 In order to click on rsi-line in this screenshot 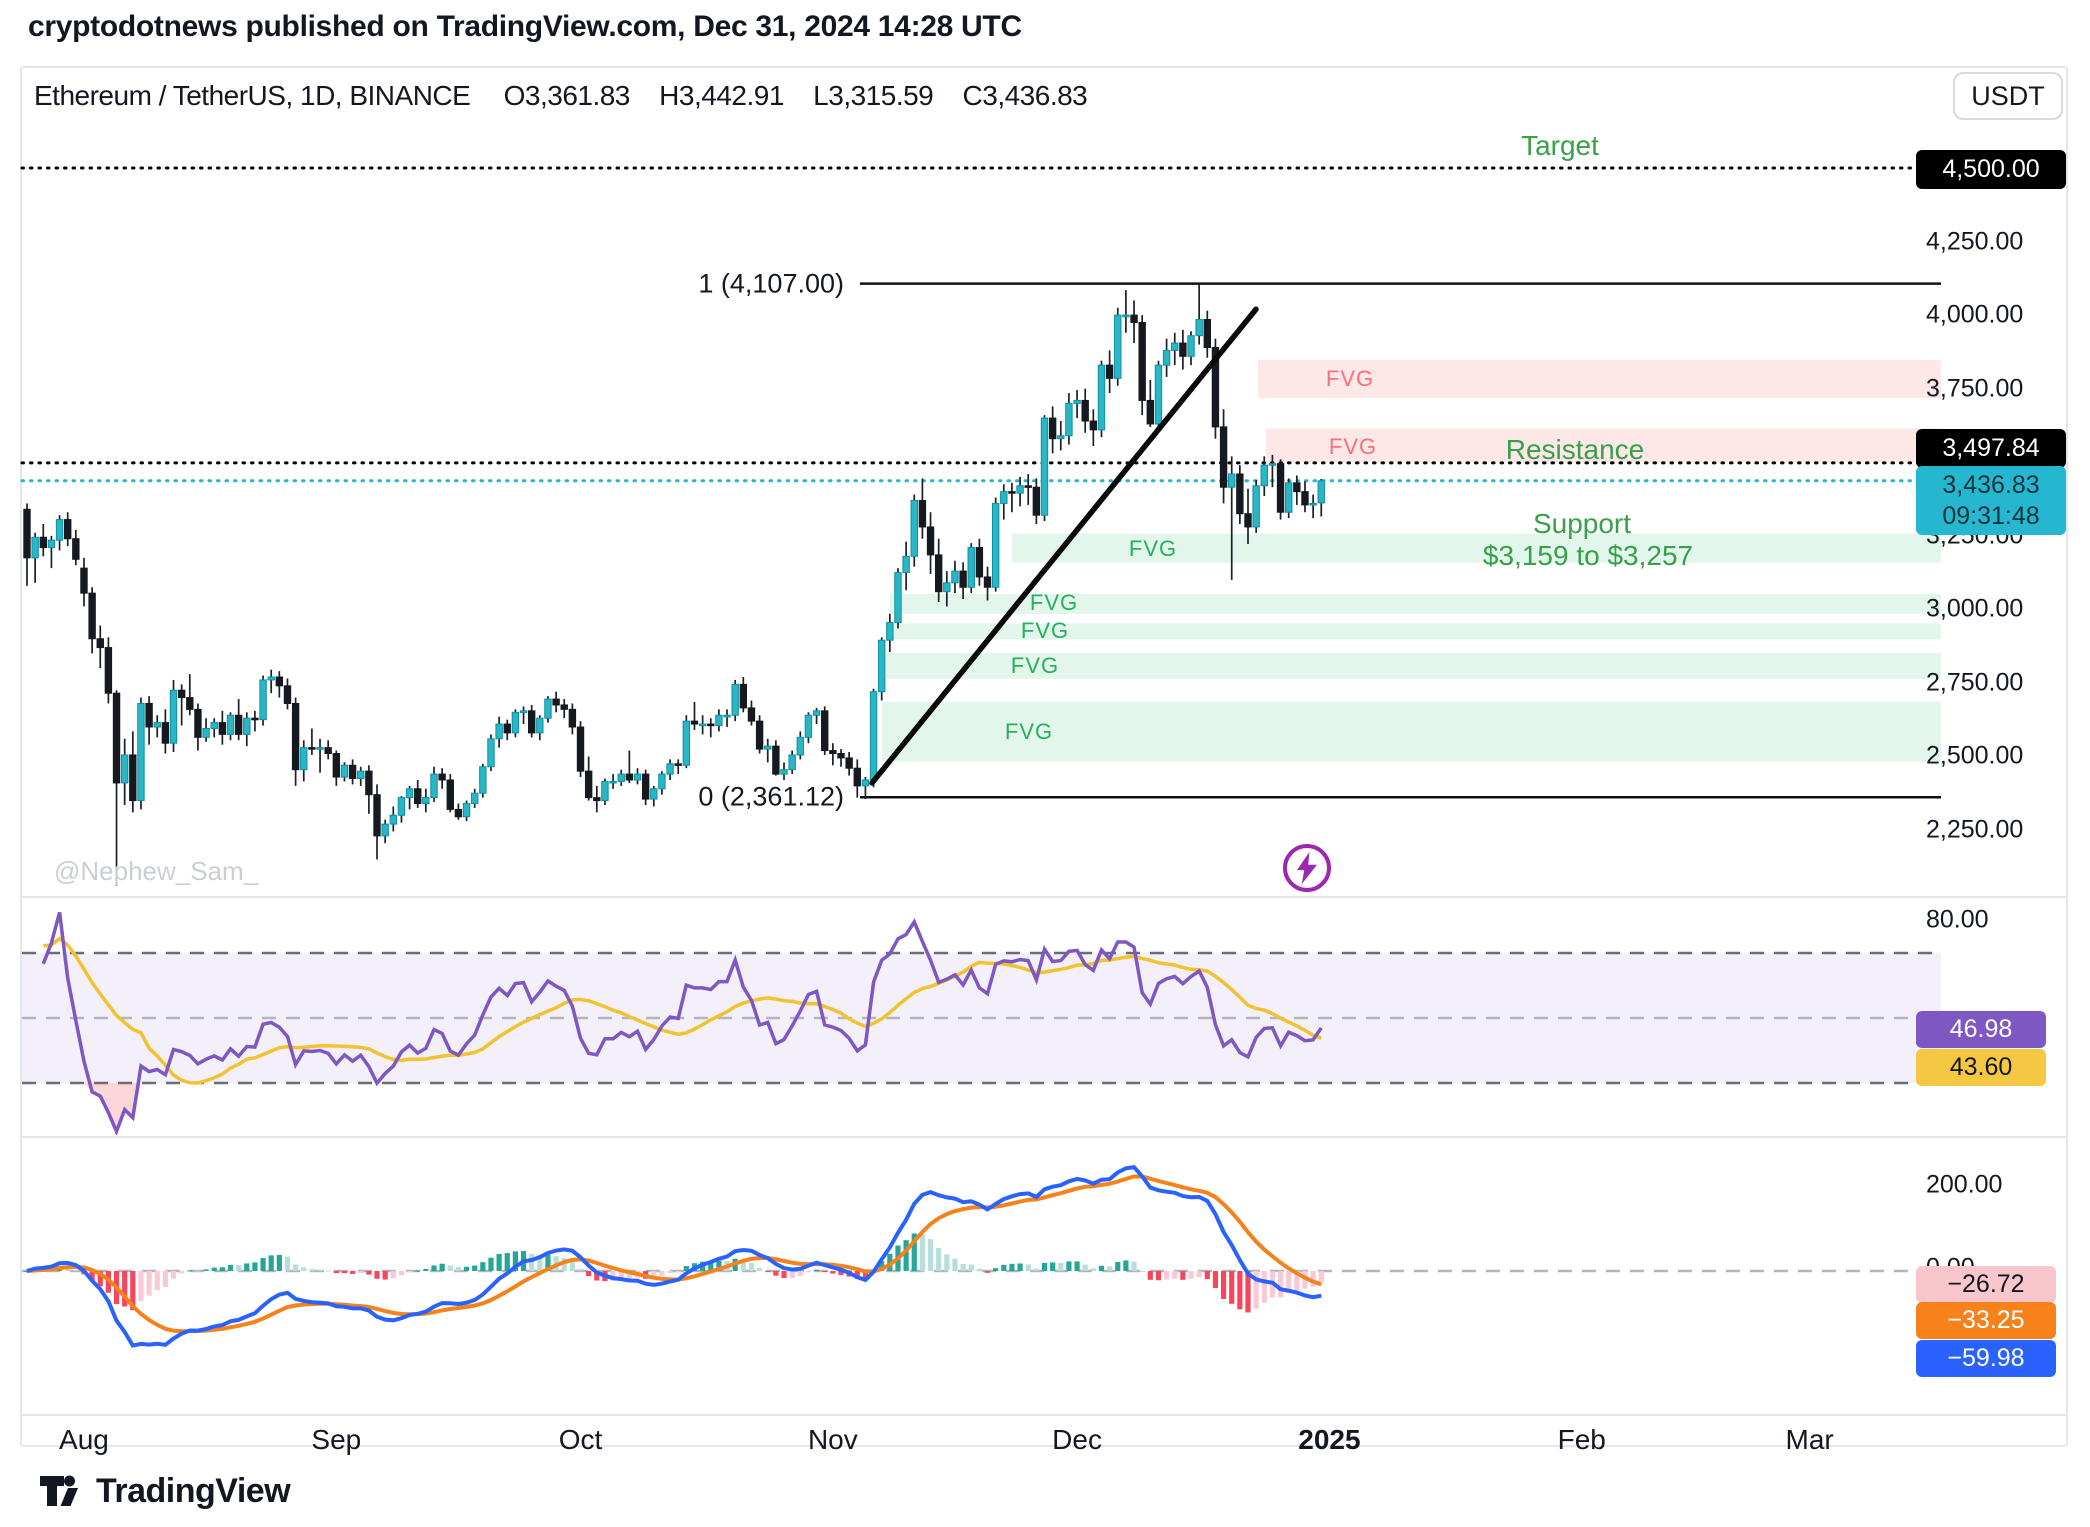, I will do `click(682, 1023)`.